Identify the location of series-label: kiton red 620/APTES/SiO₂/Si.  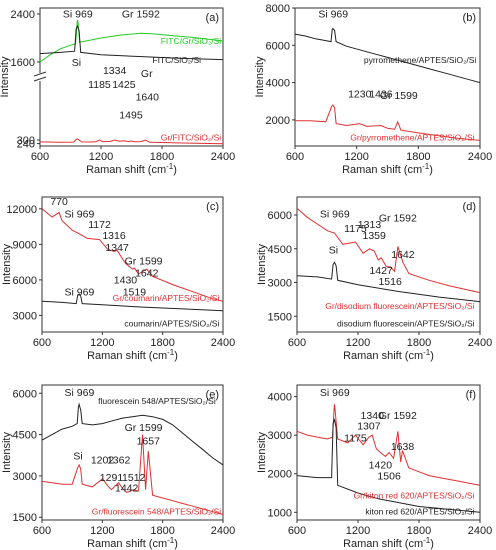
(419, 512).